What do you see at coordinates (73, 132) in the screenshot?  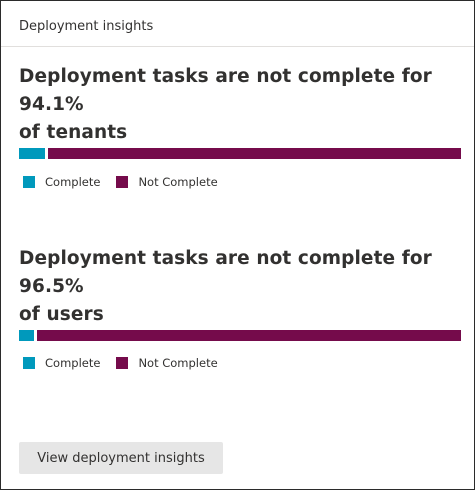 I see `tenants-headline-line2: of tenants` at bounding box center [73, 132].